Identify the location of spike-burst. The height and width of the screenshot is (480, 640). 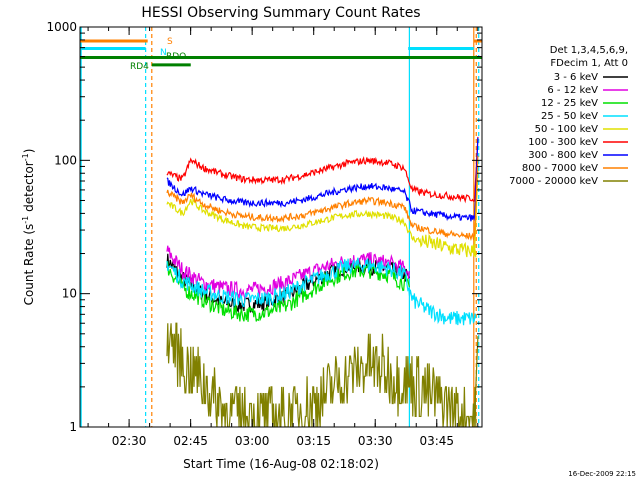
(476, 276).